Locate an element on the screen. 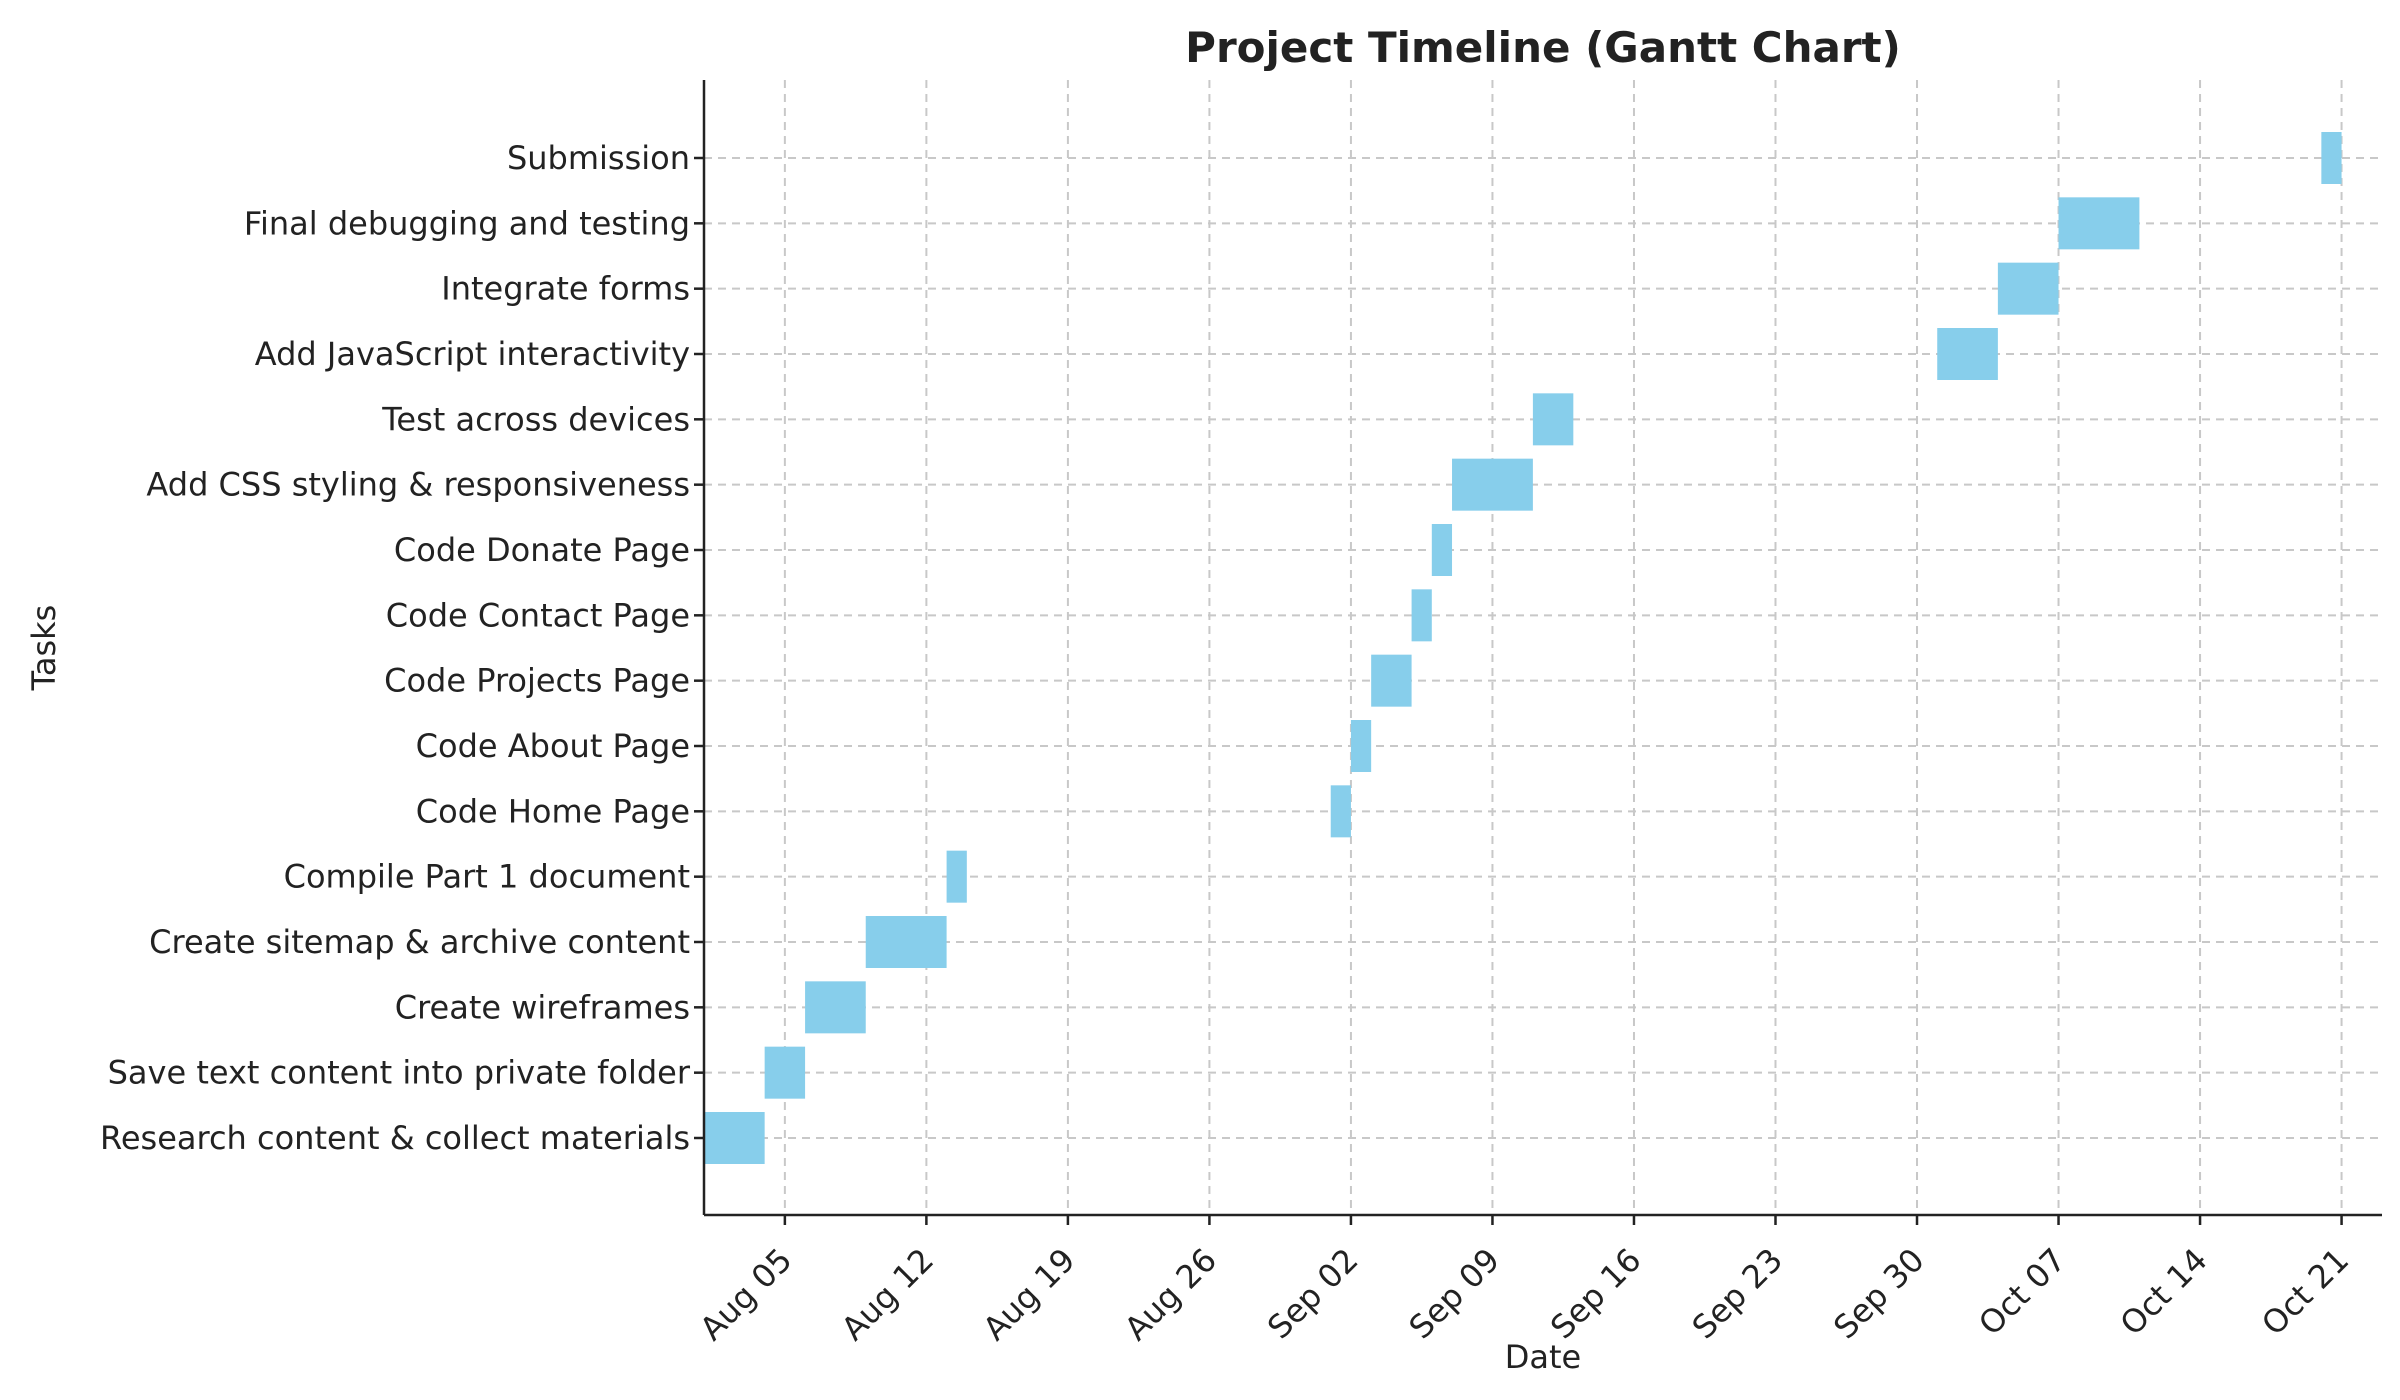  y-tick-label: Integrate forms is located at coordinates (565, 289).